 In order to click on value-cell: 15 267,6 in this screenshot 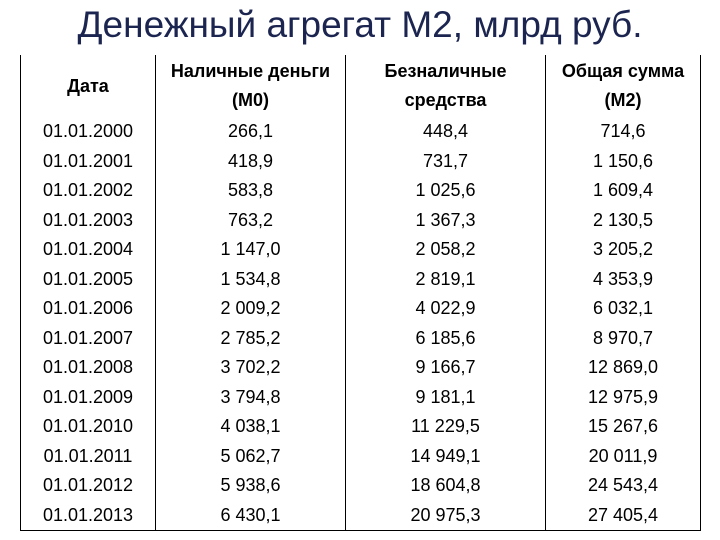, I will do `click(623, 427)`.